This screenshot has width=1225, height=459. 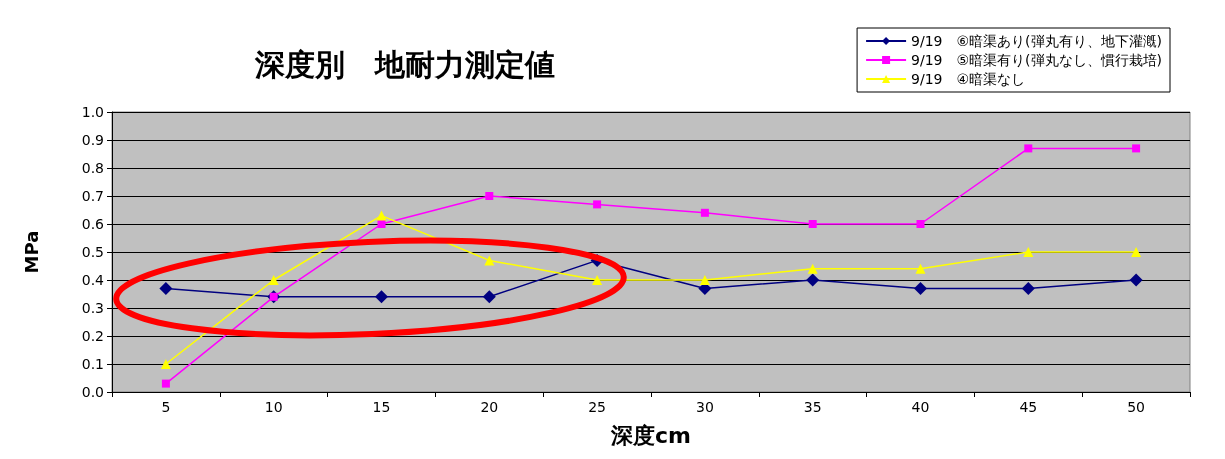 I want to click on legend-label: 9/19 ⑥暗渠あり(弾丸有り、地下灌漑), so click(x=1037, y=41).